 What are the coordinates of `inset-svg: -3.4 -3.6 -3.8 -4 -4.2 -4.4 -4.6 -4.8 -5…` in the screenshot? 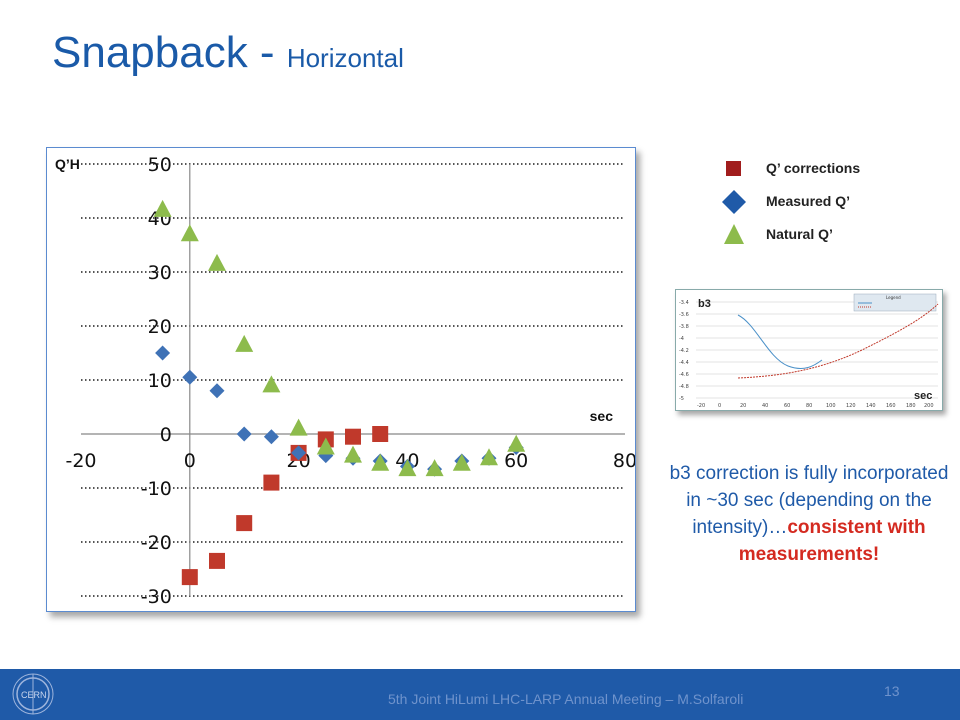 It's located at (809, 350).